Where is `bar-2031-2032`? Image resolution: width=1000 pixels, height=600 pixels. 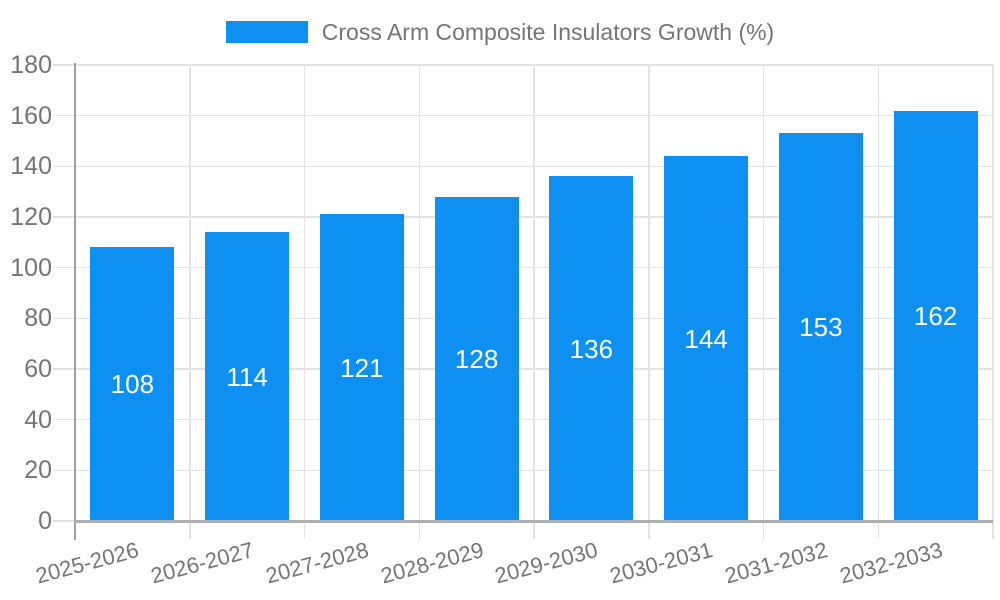
bar-2031-2032 is located at coordinates (820, 327).